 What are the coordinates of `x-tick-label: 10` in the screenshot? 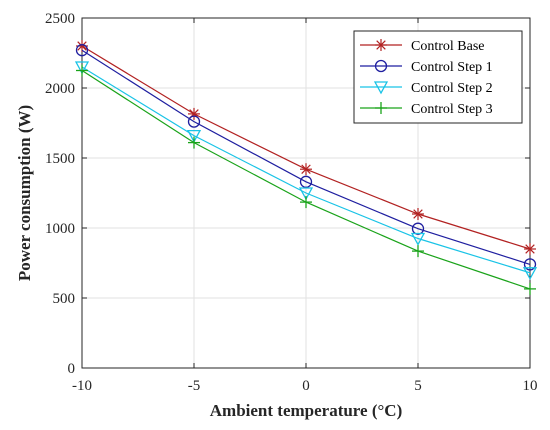 It's located at (530, 386).